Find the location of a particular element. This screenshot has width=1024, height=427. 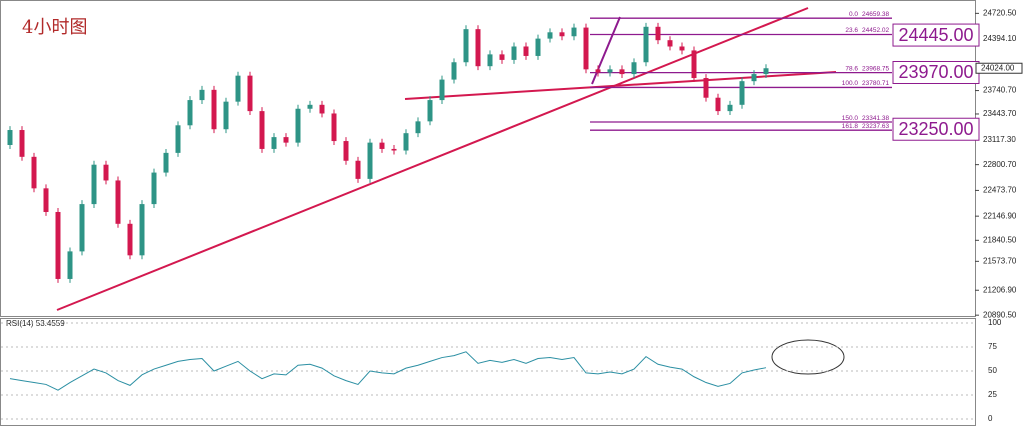

rsi-line is located at coordinates (388, 371).